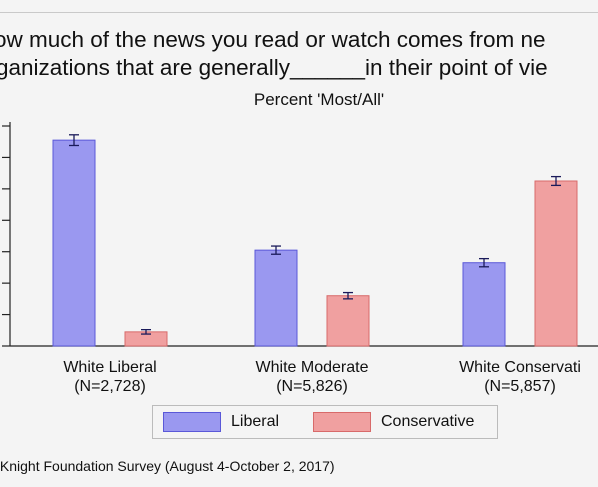 Image resolution: width=598 pixels, height=487 pixels. Describe the element at coordinates (319, 99) in the screenshot. I see `chart-subtitle: Percent 'Most/All'` at that location.